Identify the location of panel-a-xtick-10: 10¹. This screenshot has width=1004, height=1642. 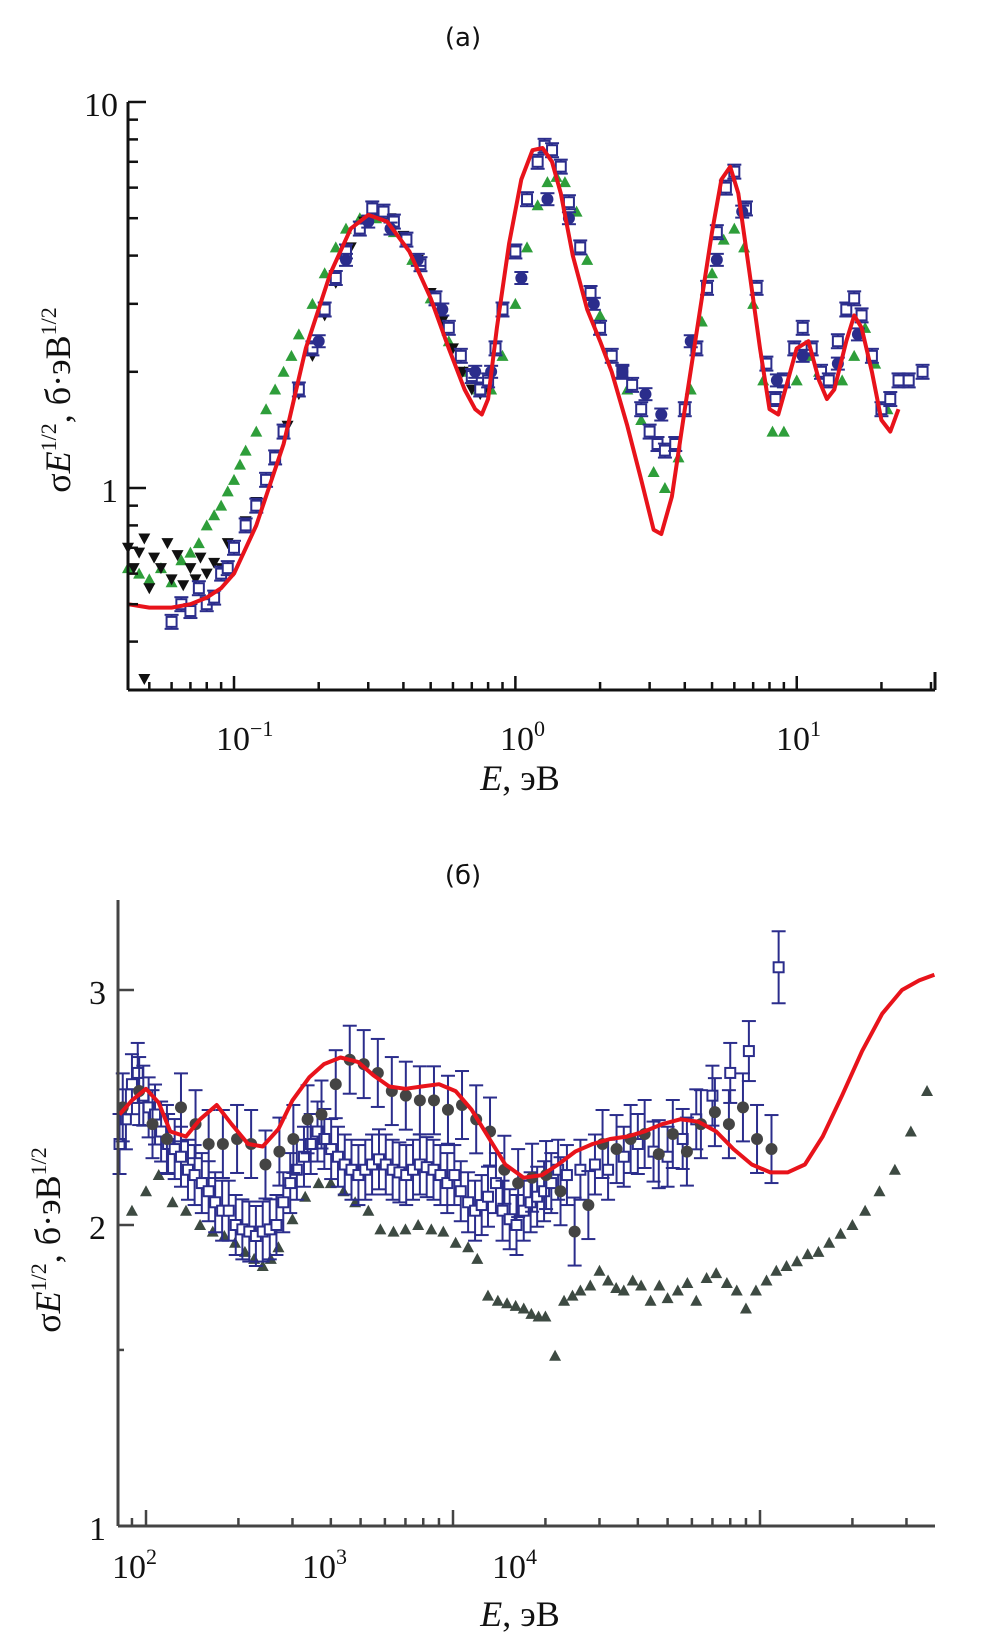
(798, 737).